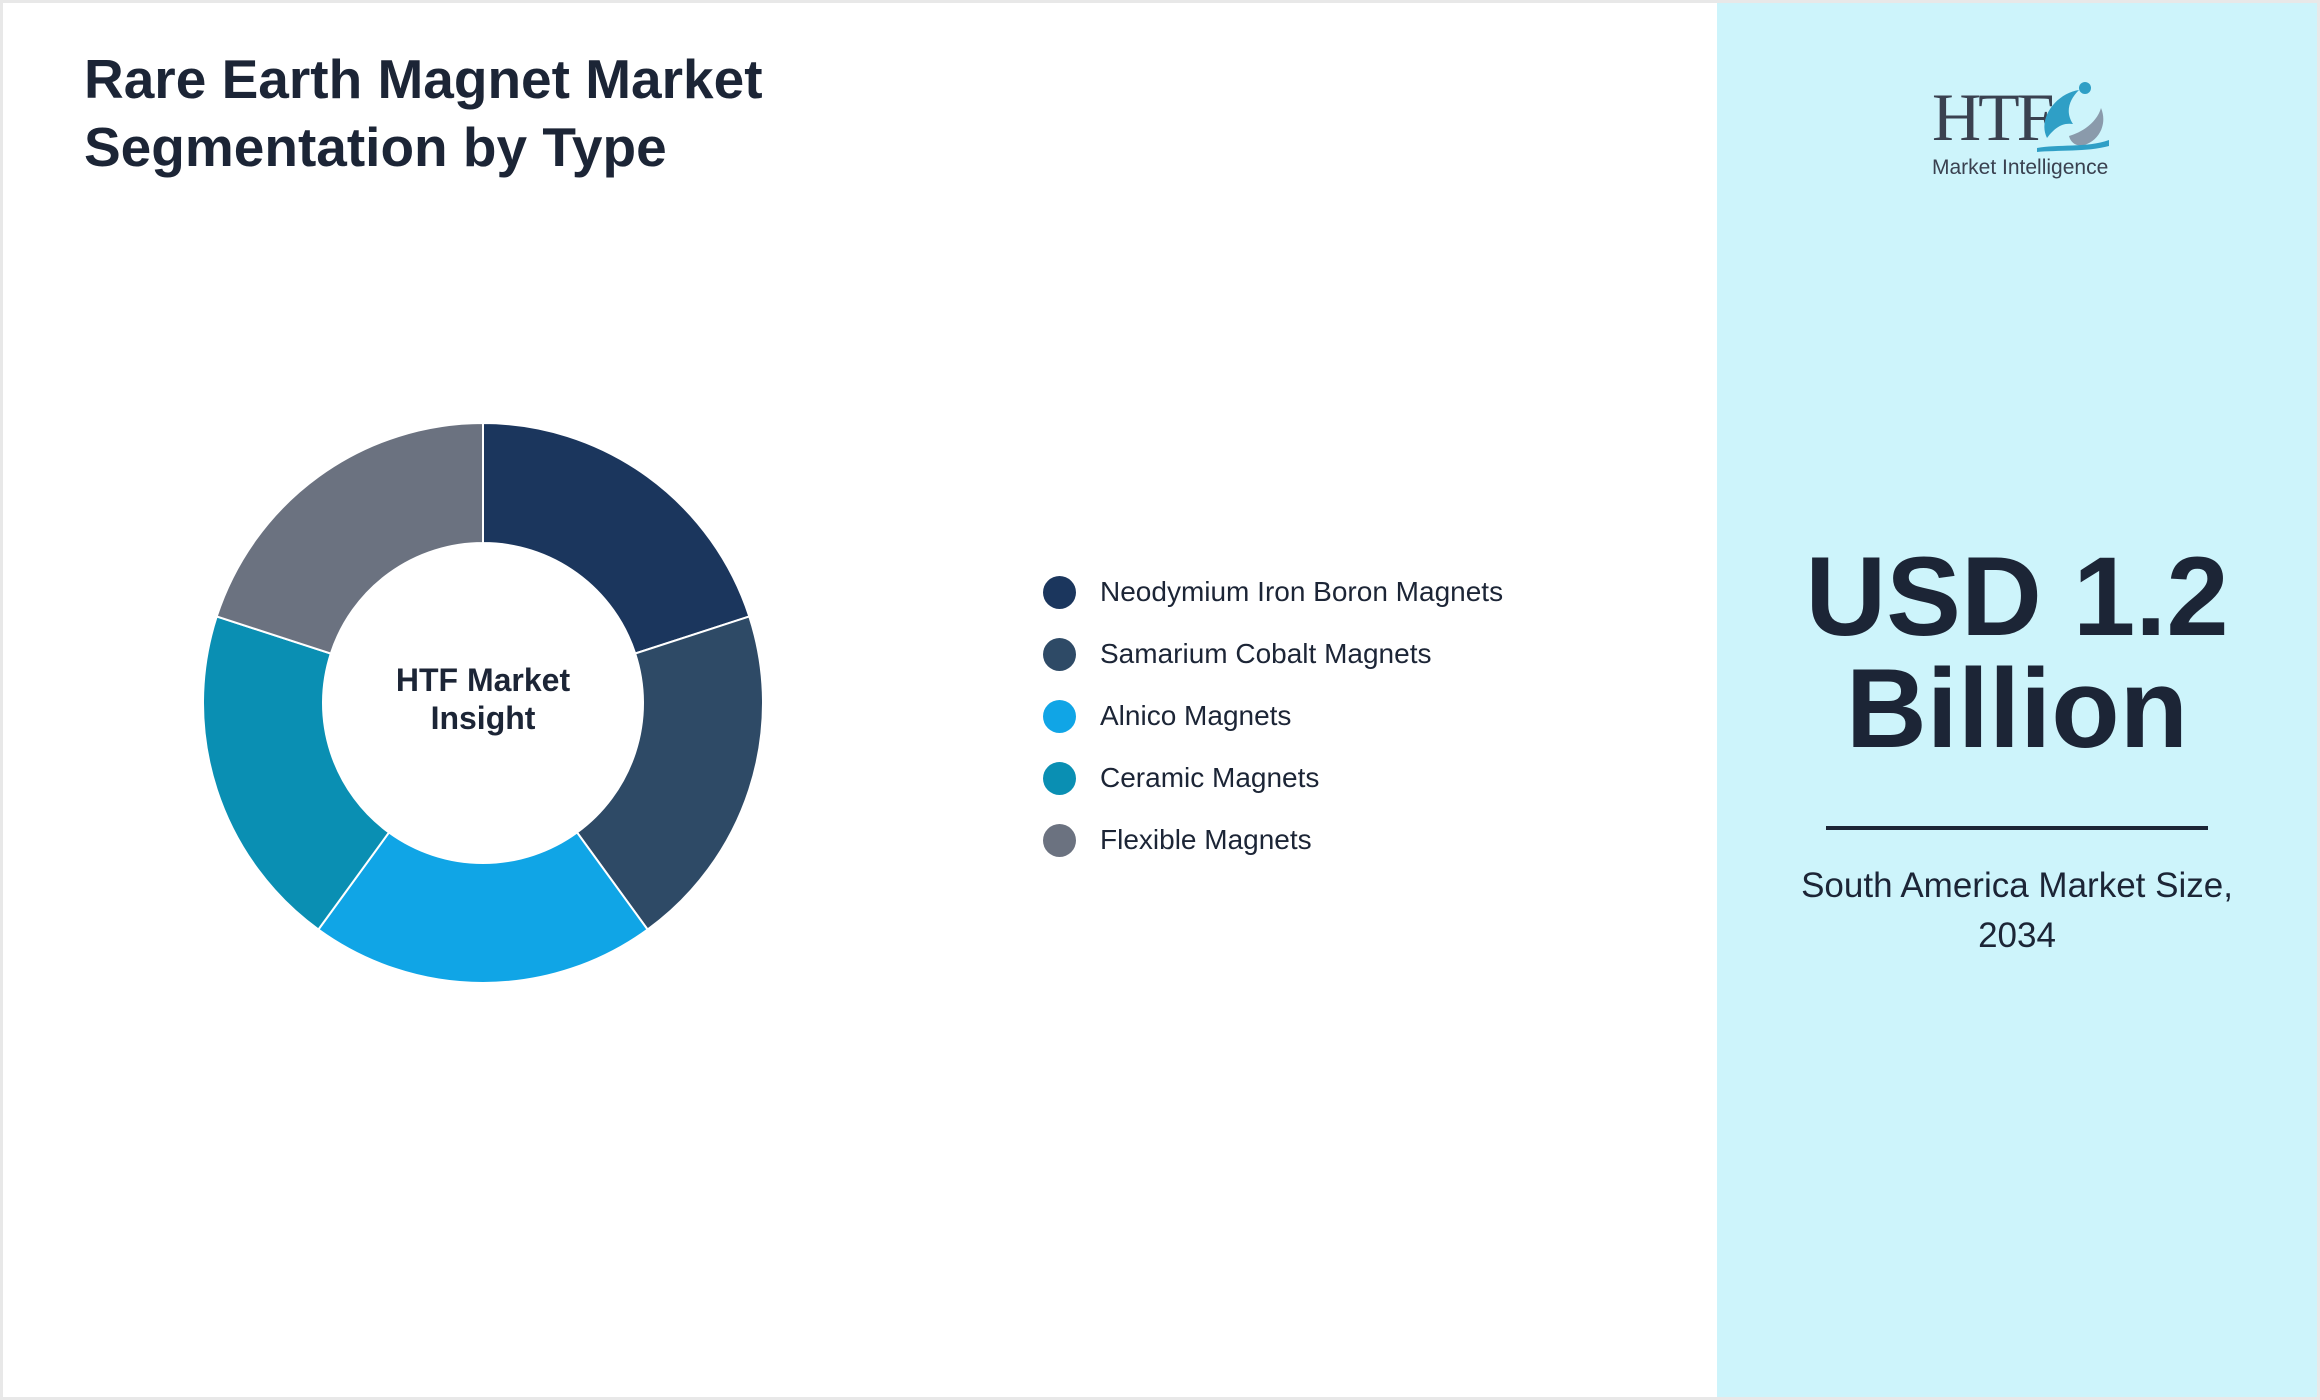  I want to click on market-size-caption-line-2: 2034, so click(2017, 935).